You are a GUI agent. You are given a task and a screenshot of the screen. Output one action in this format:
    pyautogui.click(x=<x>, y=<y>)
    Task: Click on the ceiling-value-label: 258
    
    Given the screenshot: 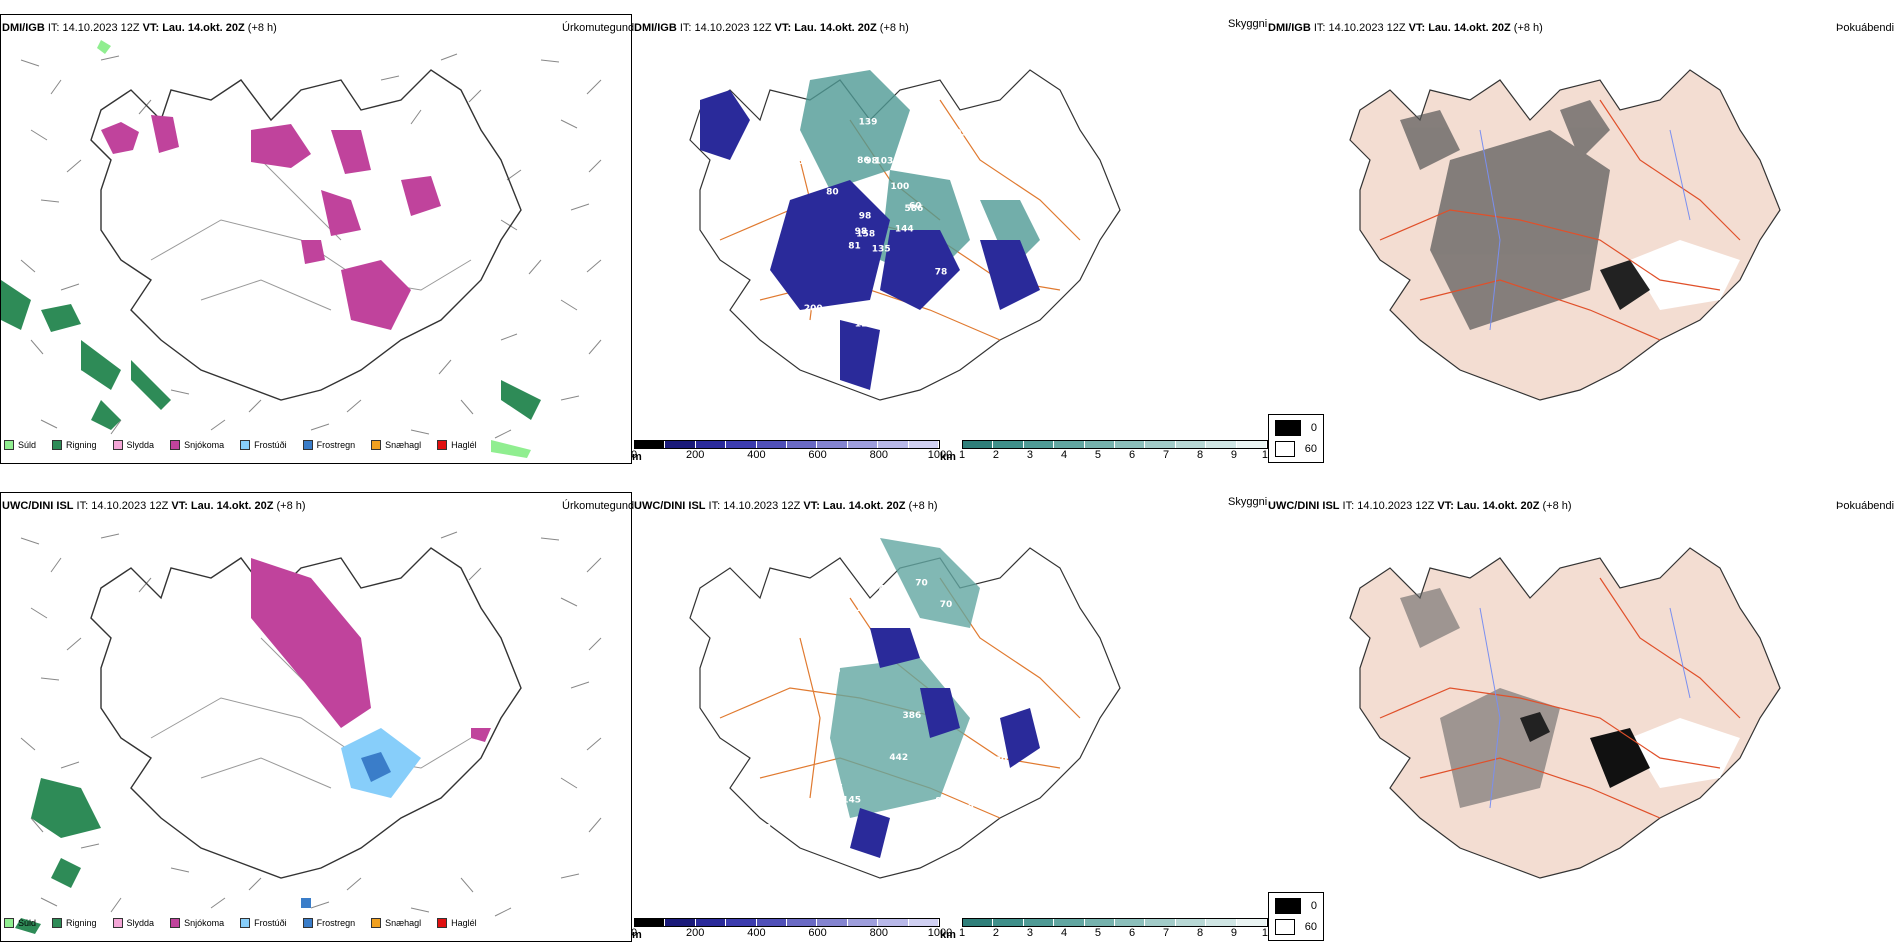 What is the action you would take?
    pyautogui.click(x=1034, y=186)
    